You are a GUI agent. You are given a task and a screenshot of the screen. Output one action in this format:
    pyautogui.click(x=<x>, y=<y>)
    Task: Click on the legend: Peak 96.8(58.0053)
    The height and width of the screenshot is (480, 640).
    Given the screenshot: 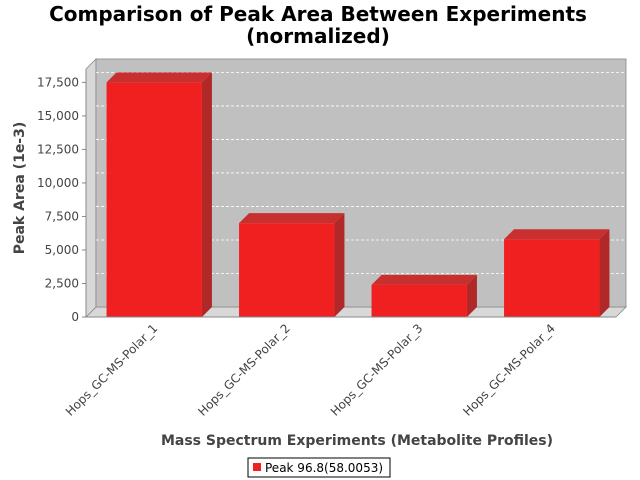 What is the action you would take?
    pyautogui.click(x=319, y=467)
    